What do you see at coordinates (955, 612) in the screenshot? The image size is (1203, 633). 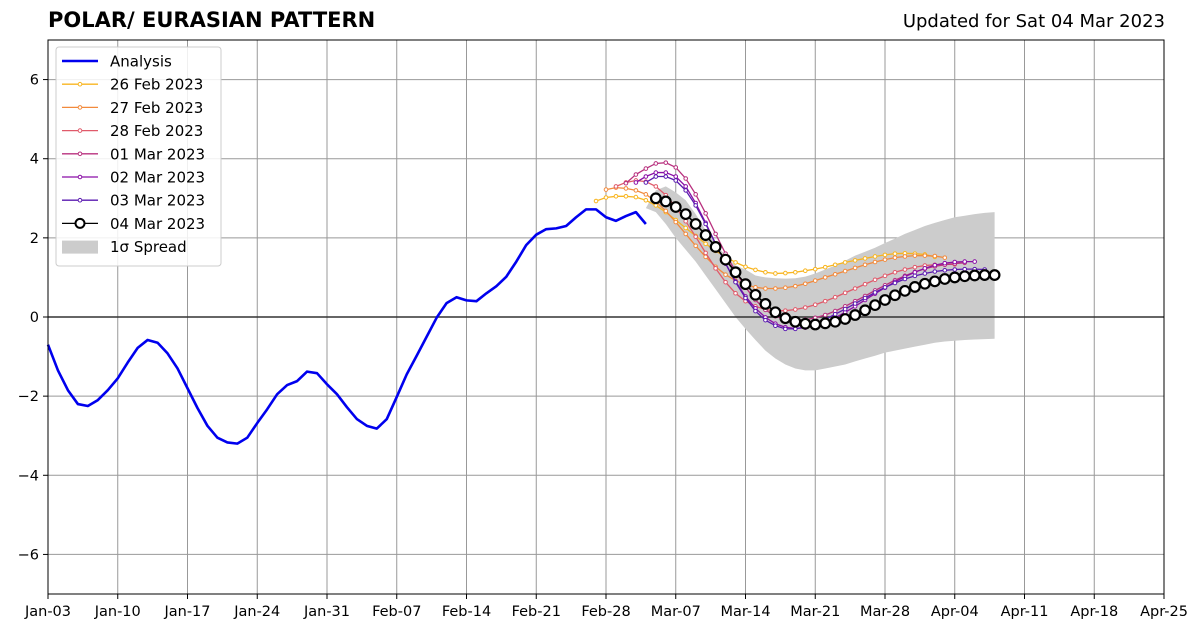 I see `x-tick-label: Apr-04` at bounding box center [955, 612].